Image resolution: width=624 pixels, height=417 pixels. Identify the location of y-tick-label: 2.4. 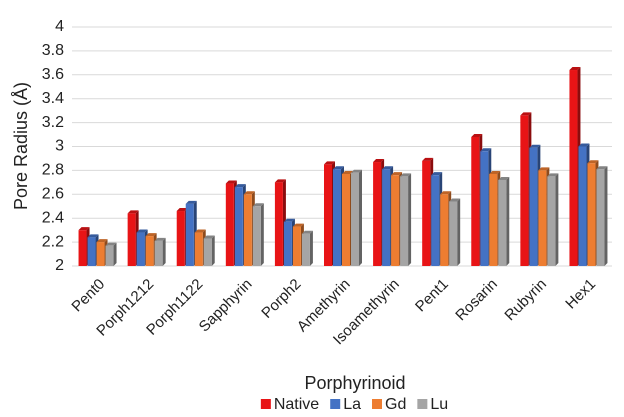
(53, 217).